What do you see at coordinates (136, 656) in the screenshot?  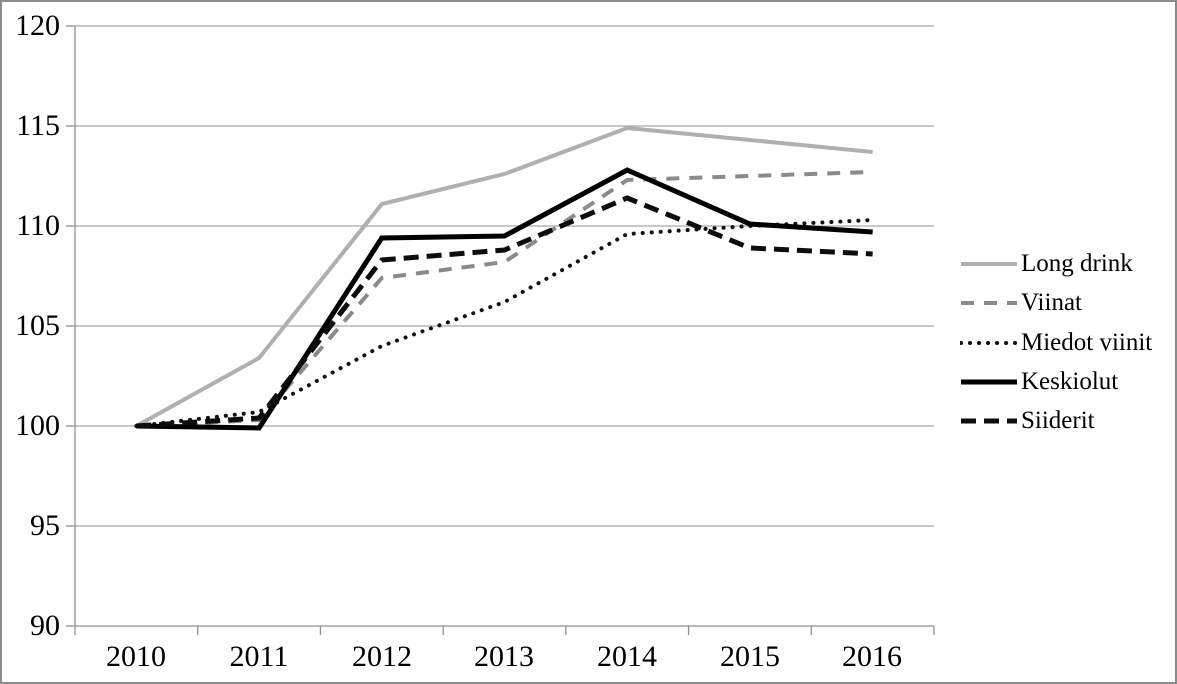 I see `x-axis-tick-label: 2010` at bounding box center [136, 656].